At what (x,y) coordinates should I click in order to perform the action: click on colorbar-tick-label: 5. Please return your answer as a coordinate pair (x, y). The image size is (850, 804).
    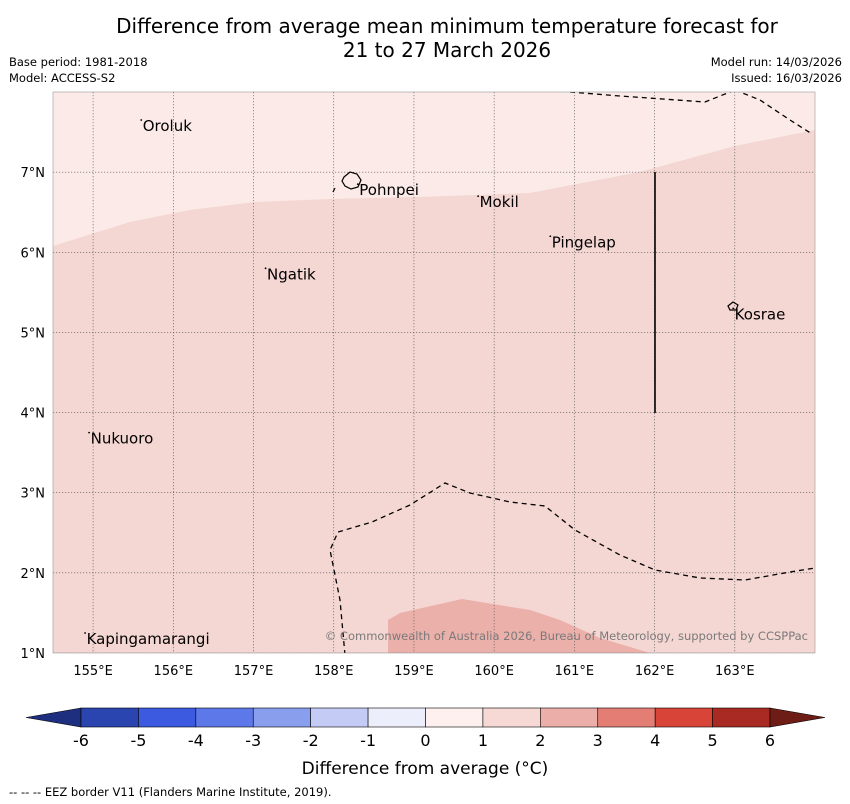
    Looking at the image, I should click on (712, 740).